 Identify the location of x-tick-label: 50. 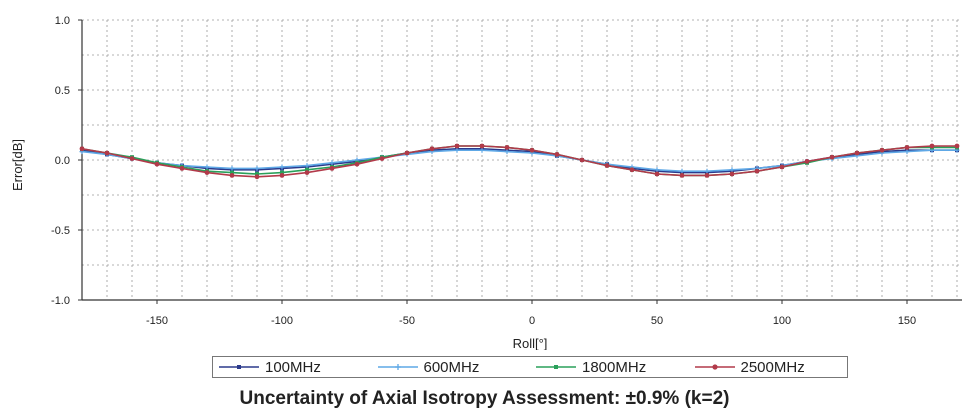
(657, 321).